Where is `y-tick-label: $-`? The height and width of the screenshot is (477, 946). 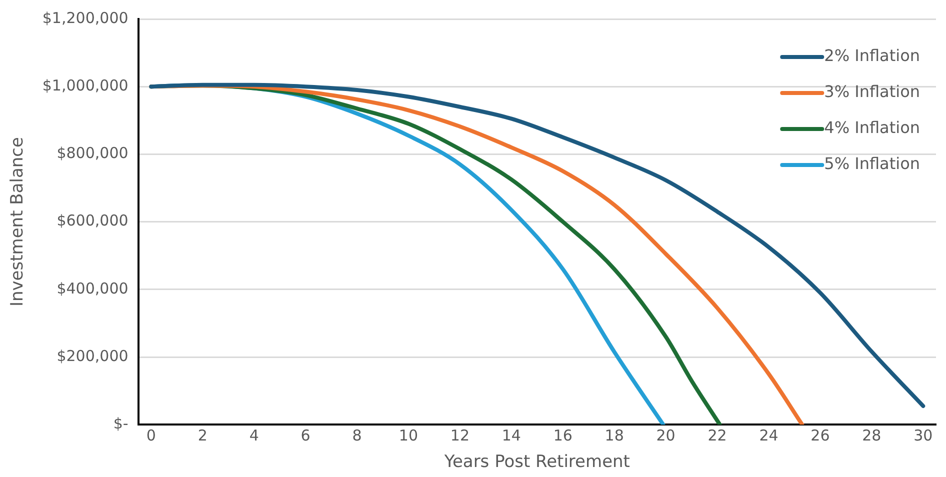 y-tick-label: $- is located at coordinates (120, 423).